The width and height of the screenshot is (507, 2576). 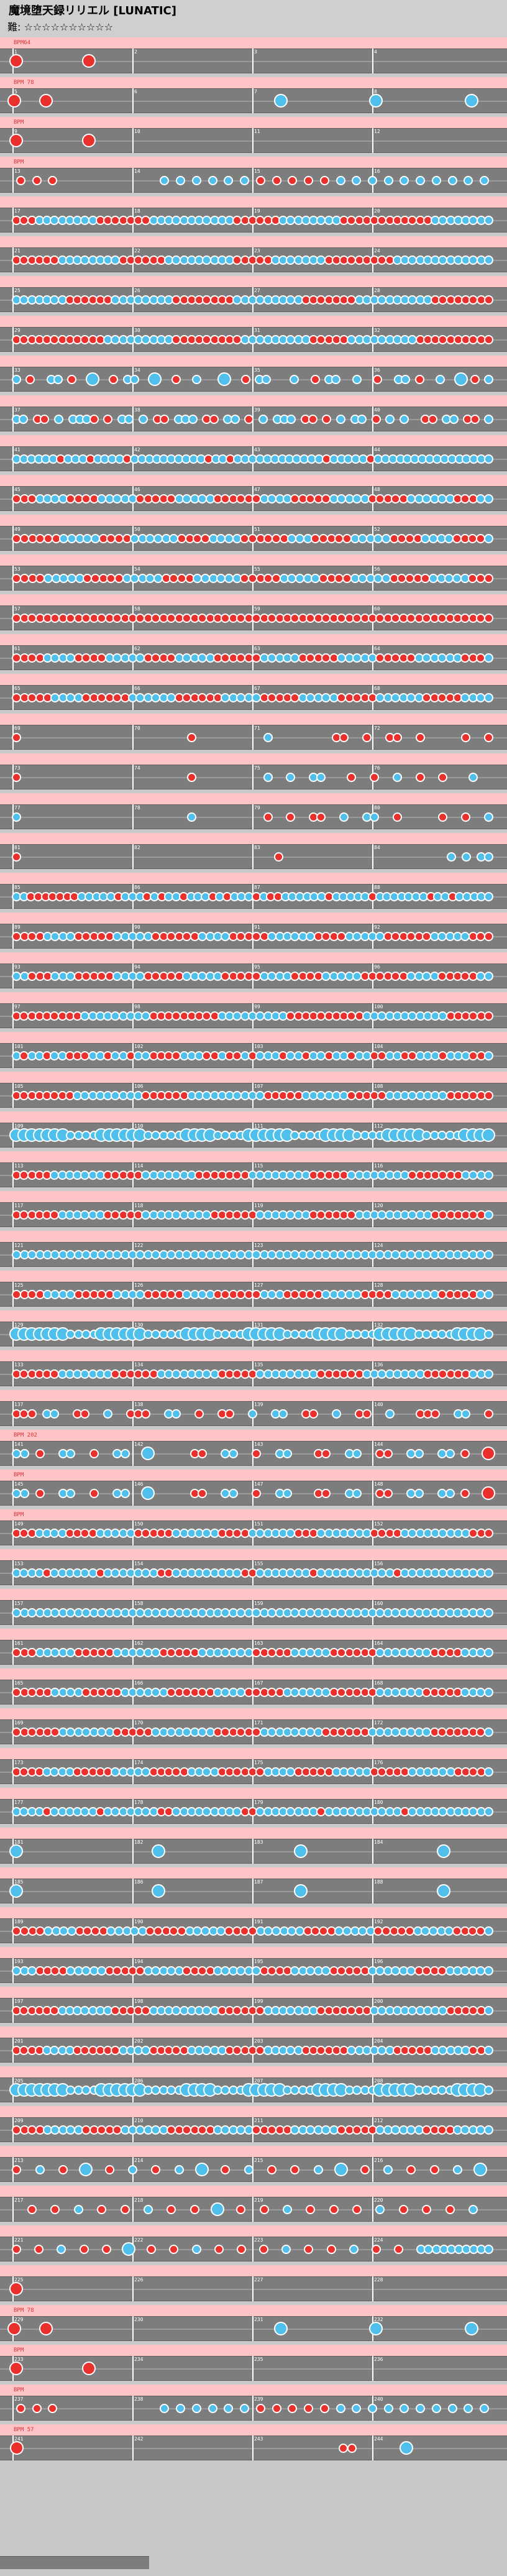 I want to click on measure-number: 211, so click(x=258, y=2120).